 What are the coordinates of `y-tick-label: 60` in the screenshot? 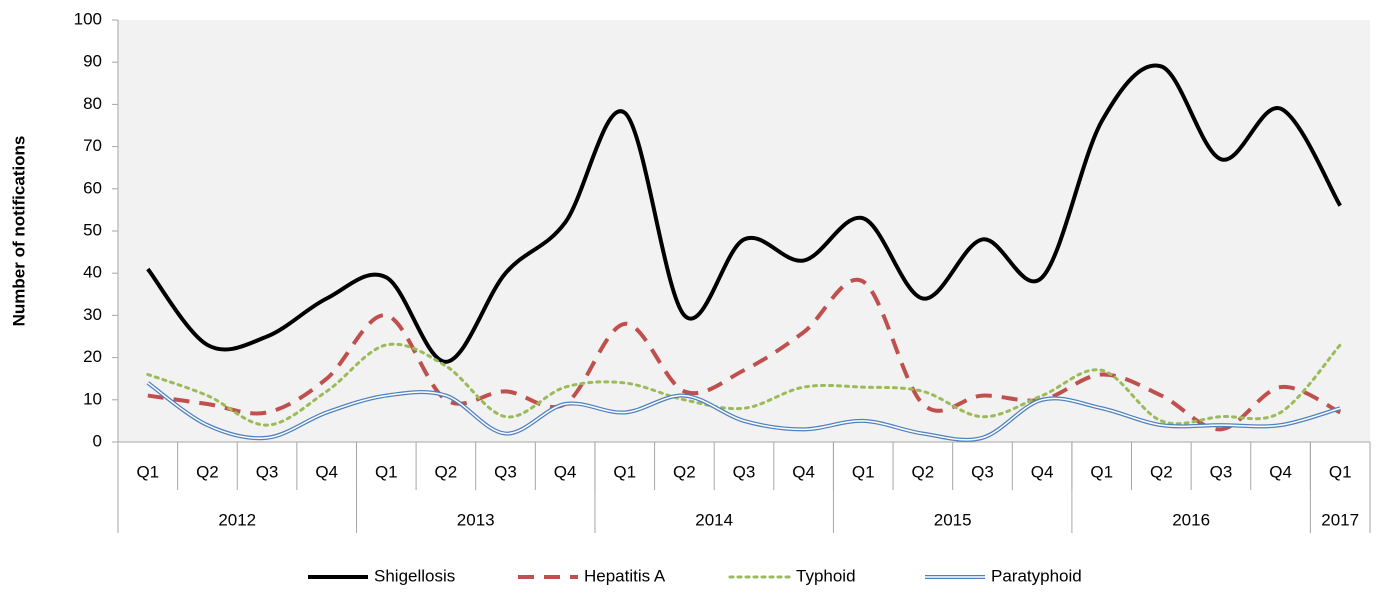 It's located at (92, 187).